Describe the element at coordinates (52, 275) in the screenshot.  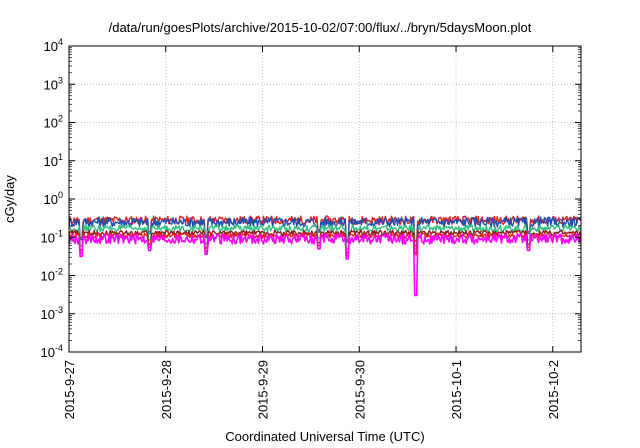
I see `y-tick-label: 10⁻²` at that location.